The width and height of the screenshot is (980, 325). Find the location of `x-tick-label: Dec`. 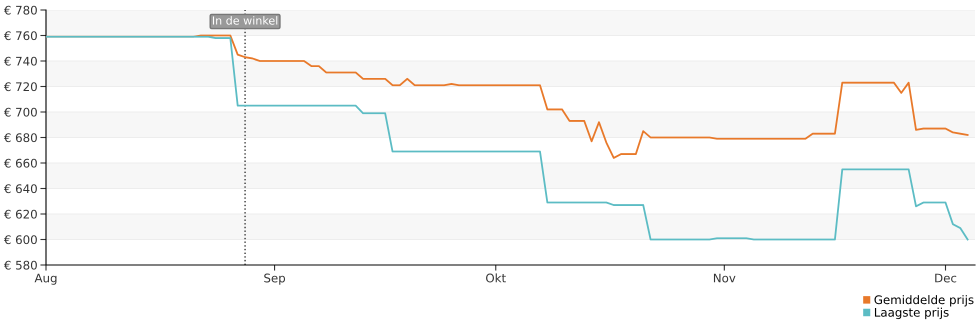

x-tick-label: Dec is located at coordinates (945, 278).